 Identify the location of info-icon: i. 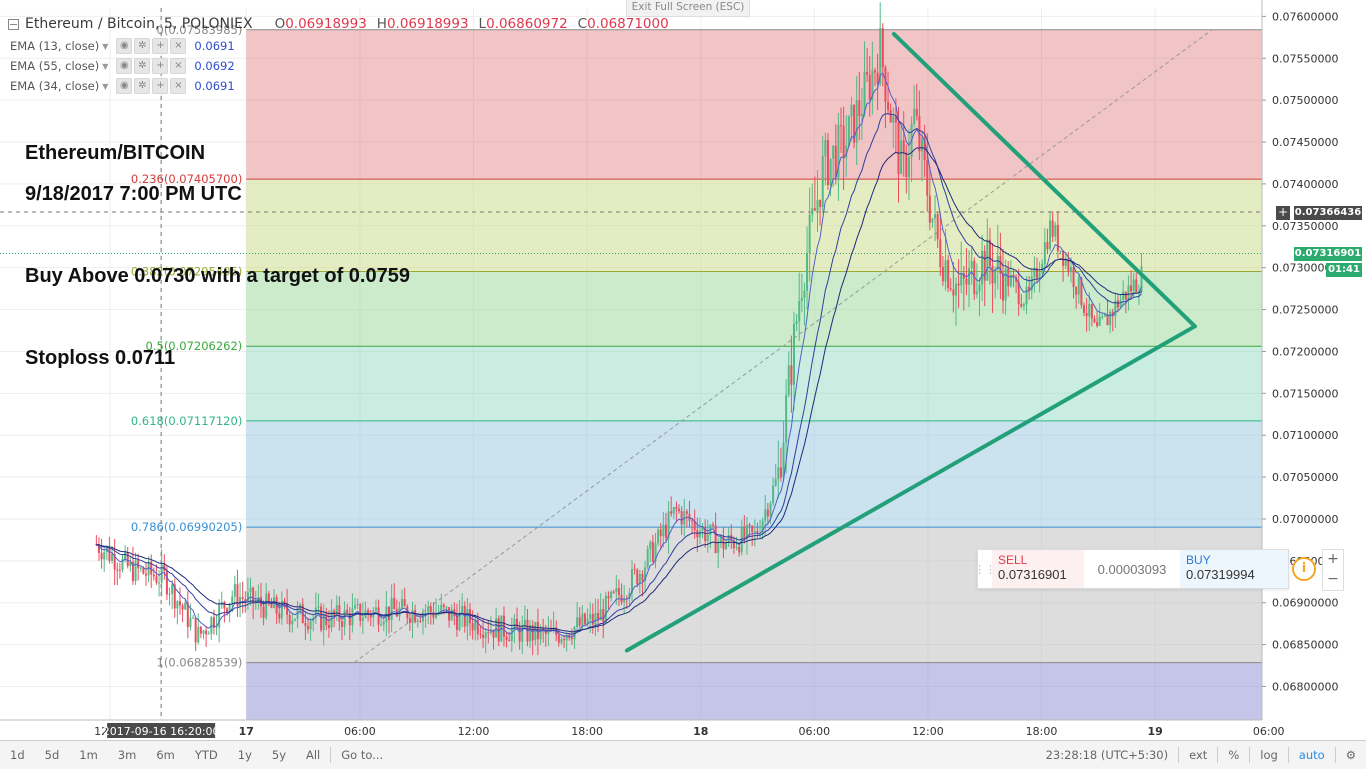
(1304, 569).